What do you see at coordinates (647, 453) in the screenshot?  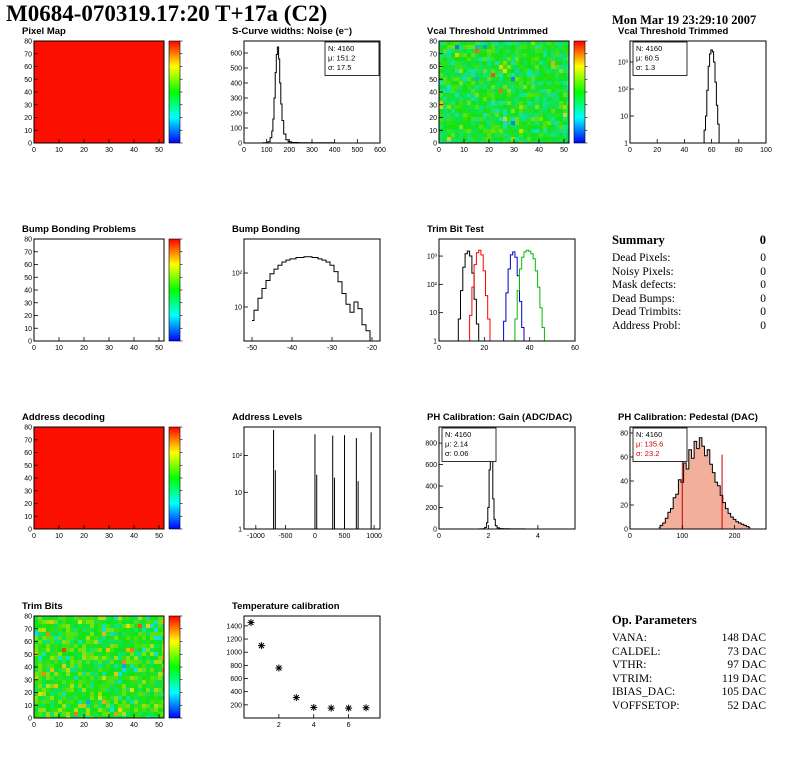 I see `svg-text: σ: 23.2` at bounding box center [647, 453].